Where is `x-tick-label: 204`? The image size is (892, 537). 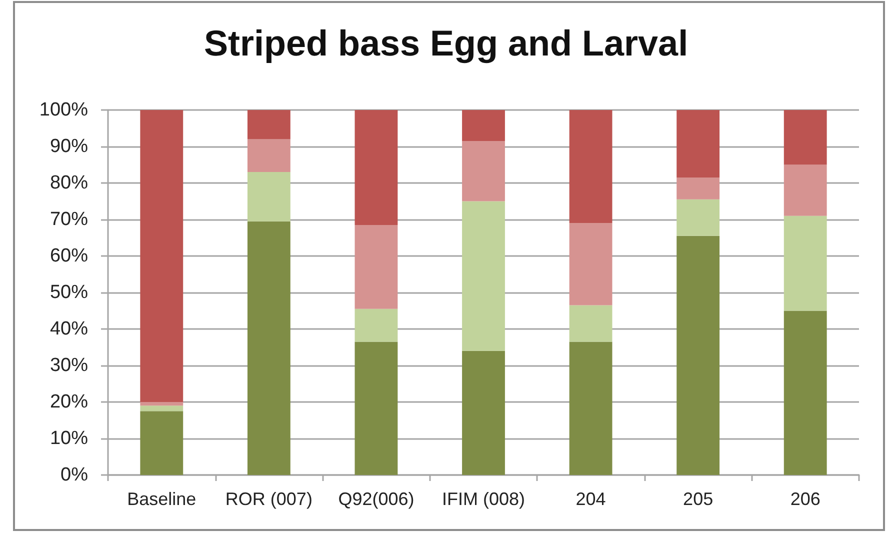 x-tick-label: 204 is located at coordinates (591, 499).